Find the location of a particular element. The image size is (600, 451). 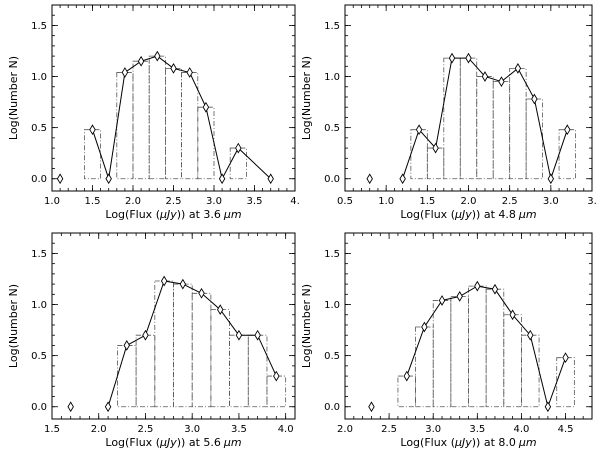

x-axis-label: Log(Flux (μJy)) at 8.0 μm is located at coordinates (468, 442).